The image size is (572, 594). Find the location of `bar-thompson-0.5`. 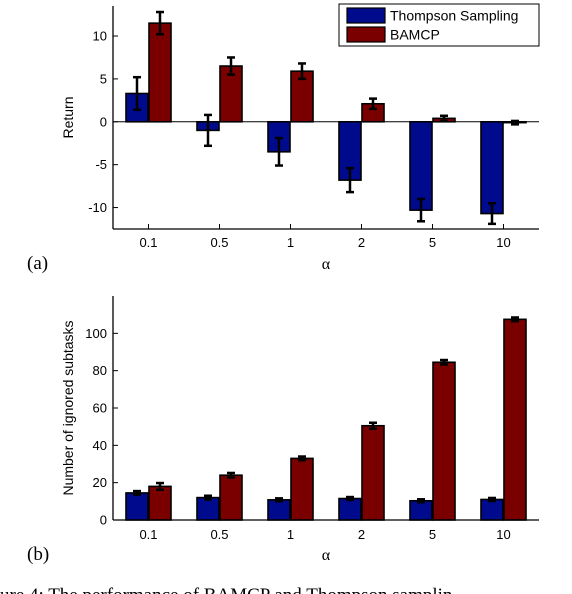

bar-thompson-0.5 is located at coordinates (208, 508).